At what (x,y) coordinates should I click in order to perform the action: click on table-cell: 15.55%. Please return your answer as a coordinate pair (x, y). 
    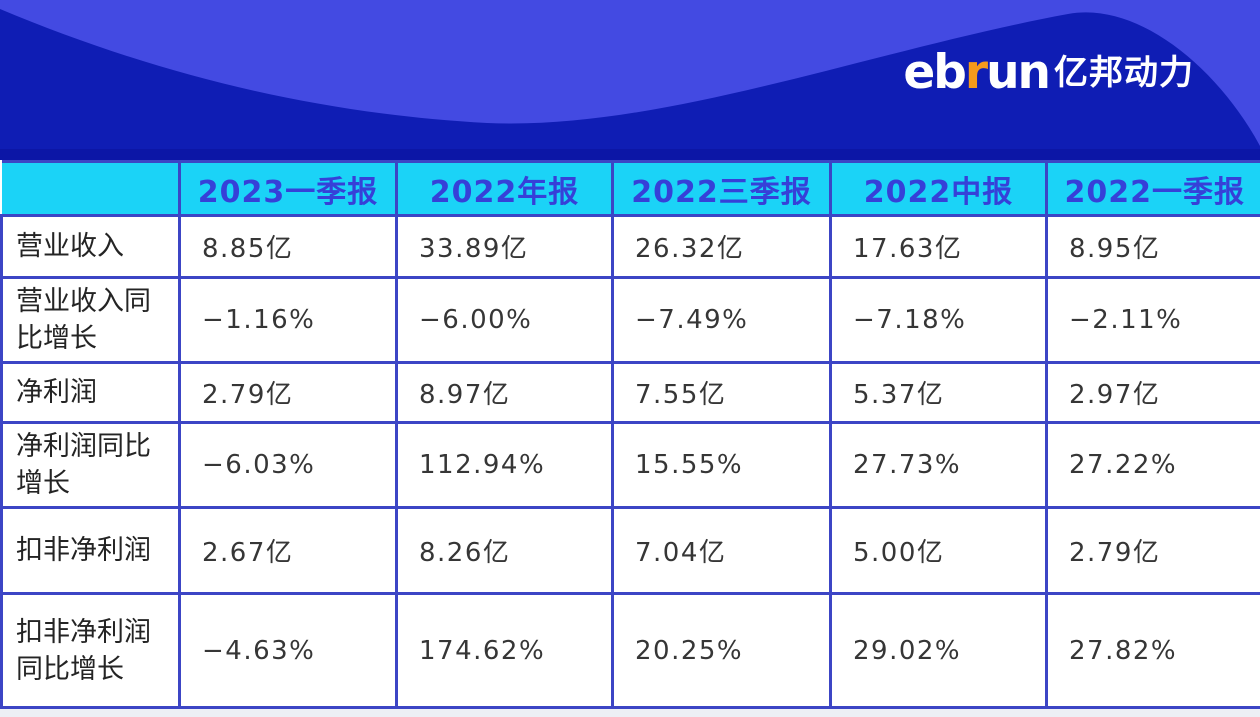
    Looking at the image, I should click on (722, 465).